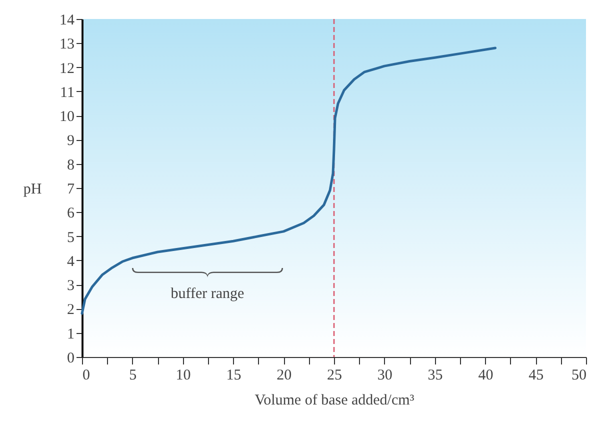  What do you see at coordinates (133, 376) in the screenshot?
I see `x-tick-label: 5` at bounding box center [133, 376].